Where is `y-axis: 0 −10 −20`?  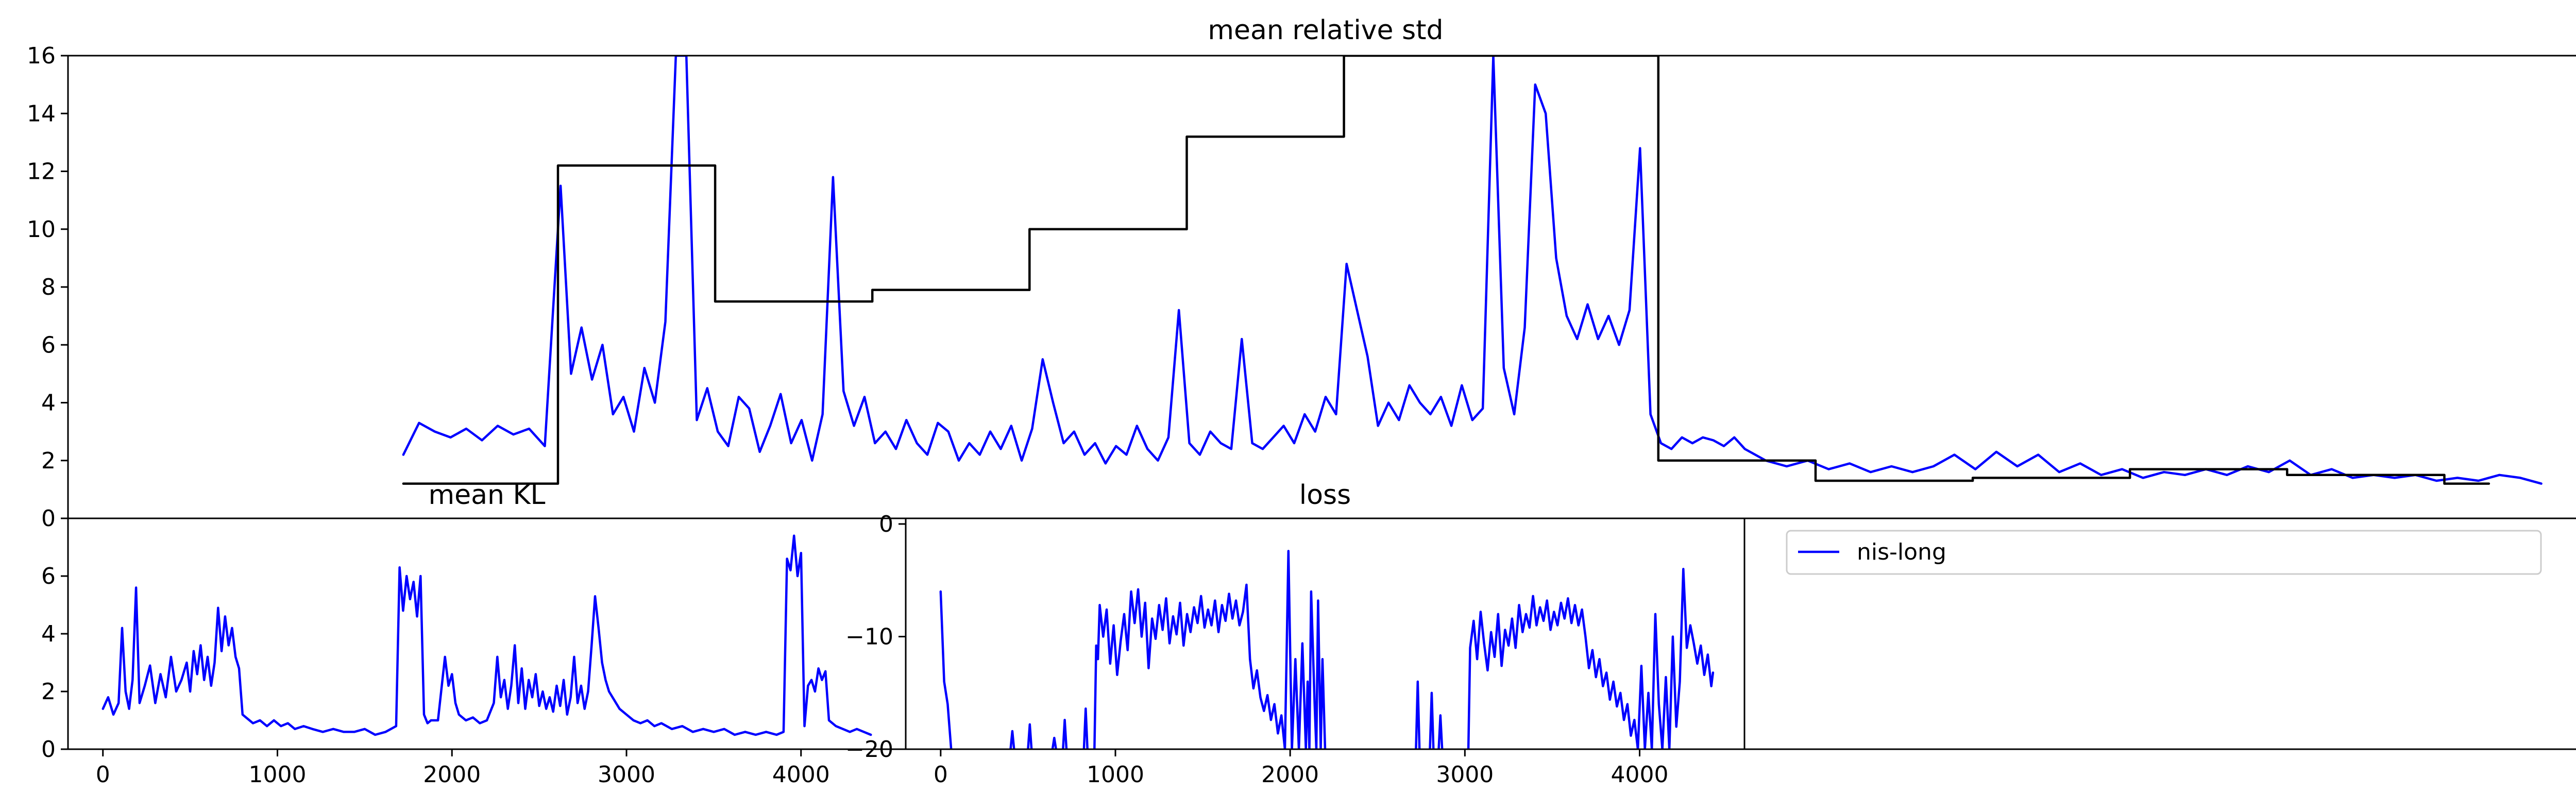
y-axis: 0 −10 −20 is located at coordinates (875, 637).